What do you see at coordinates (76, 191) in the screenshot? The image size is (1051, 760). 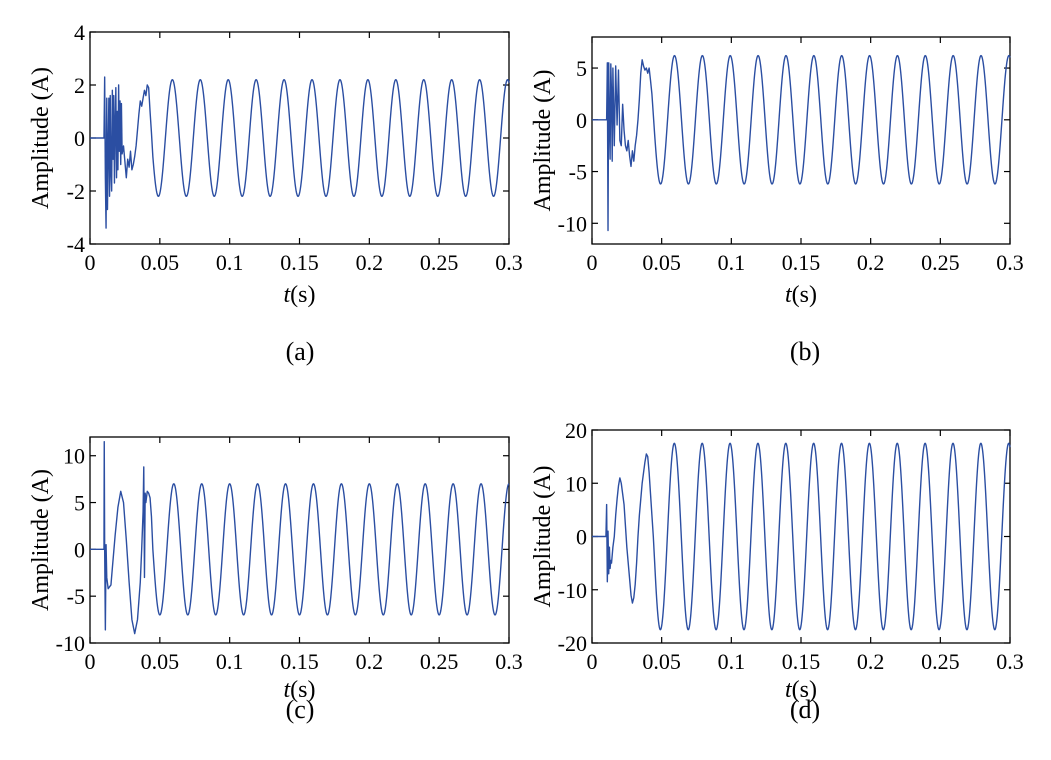 I see `y-tick-label: -2` at bounding box center [76, 191].